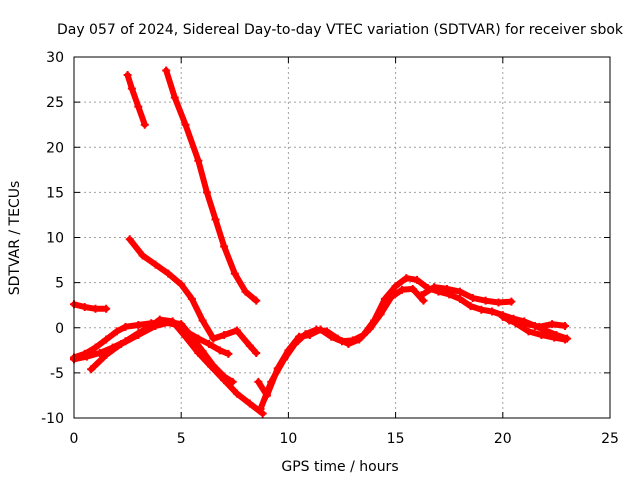 Image resolution: width=640 pixels, height=480 pixels. What do you see at coordinates (136, 100) in the screenshot?
I see `series-arc-b` at bounding box center [136, 100].